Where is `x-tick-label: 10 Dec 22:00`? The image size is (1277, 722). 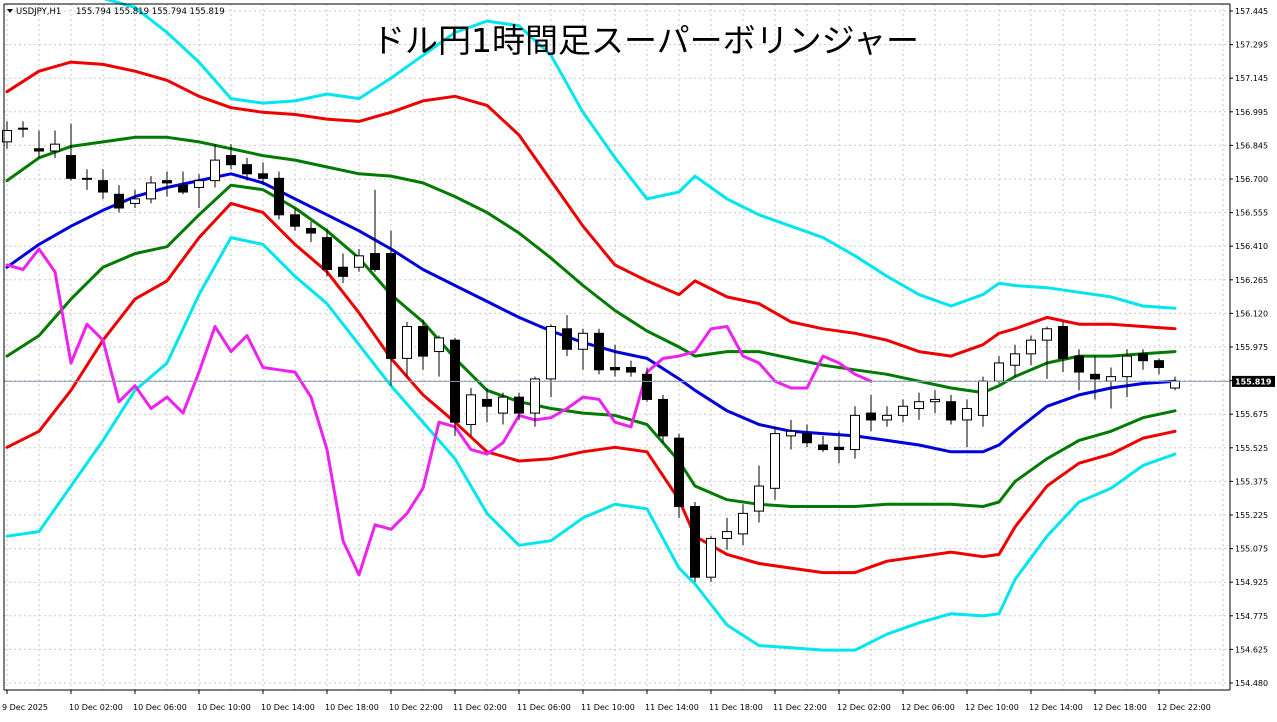
x-tick-label: 10 Dec 22:00 is located at coordinates (416, 707).